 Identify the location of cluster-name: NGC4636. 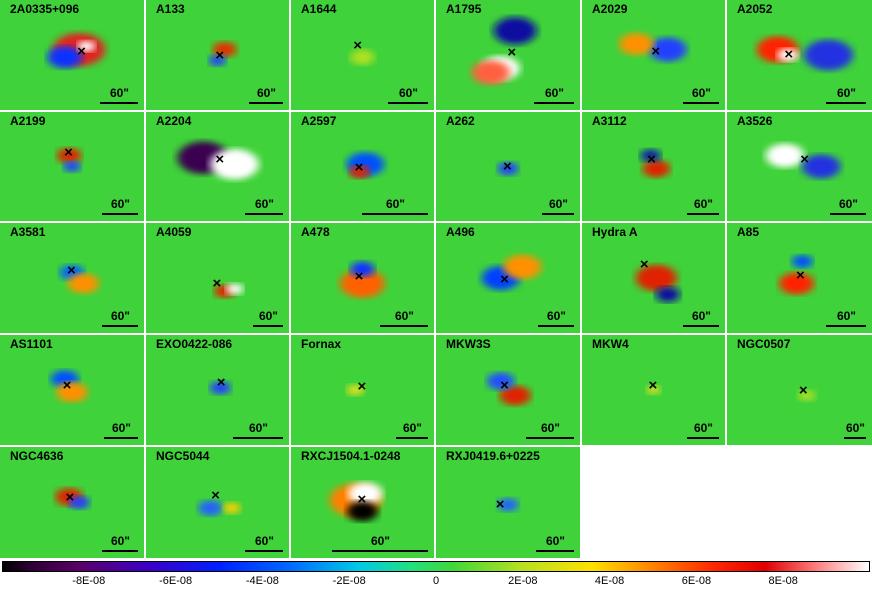
(37, 456).